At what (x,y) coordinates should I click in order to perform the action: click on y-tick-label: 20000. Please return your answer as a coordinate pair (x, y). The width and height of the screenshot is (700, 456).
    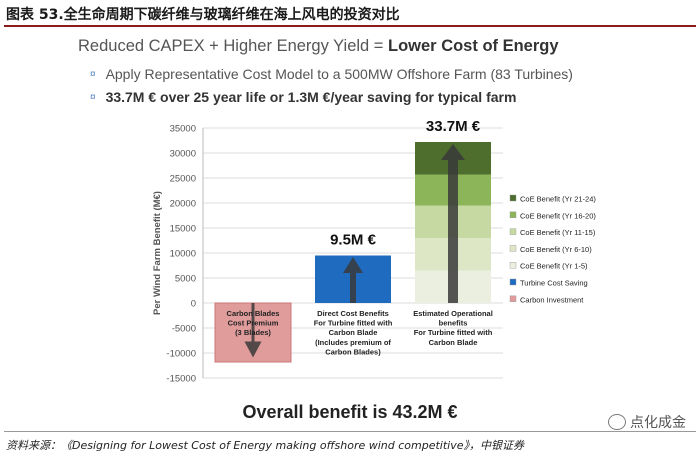
    Looking at the image, I should click on (183, 204).